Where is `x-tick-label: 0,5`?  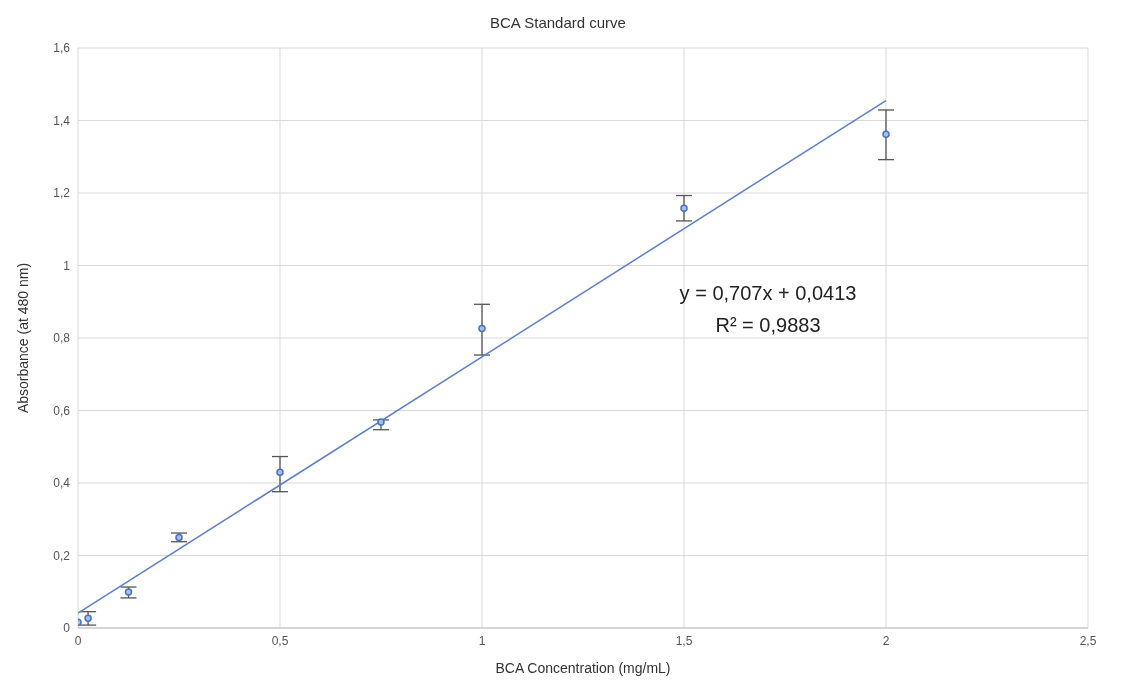
x-tick-label: 0,5 is located at coordinates (280, 640).